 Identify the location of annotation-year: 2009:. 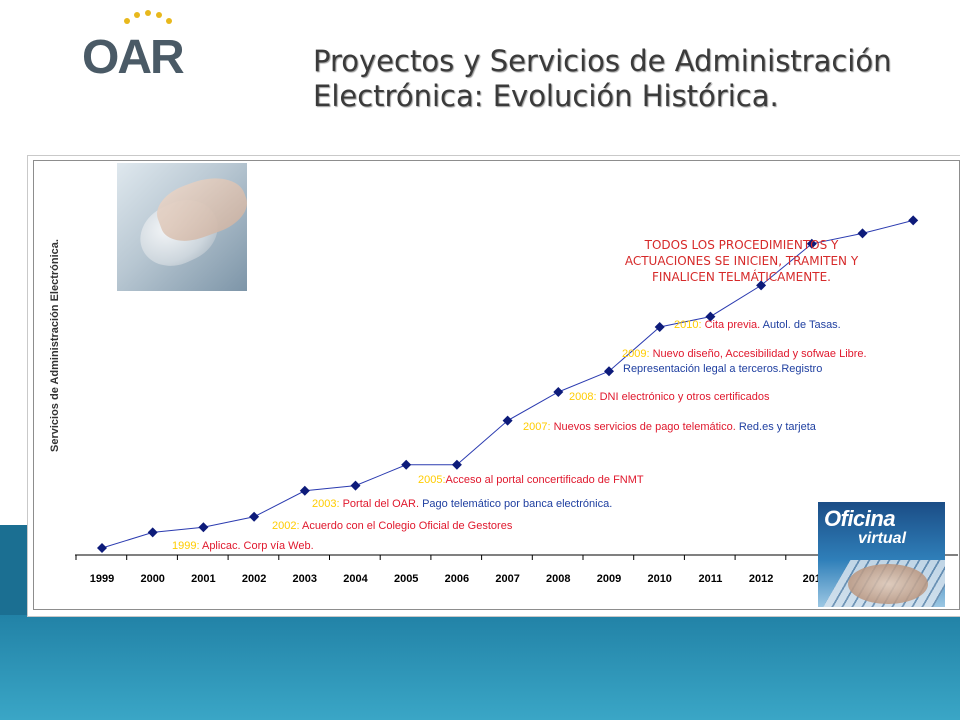
(636, 354).